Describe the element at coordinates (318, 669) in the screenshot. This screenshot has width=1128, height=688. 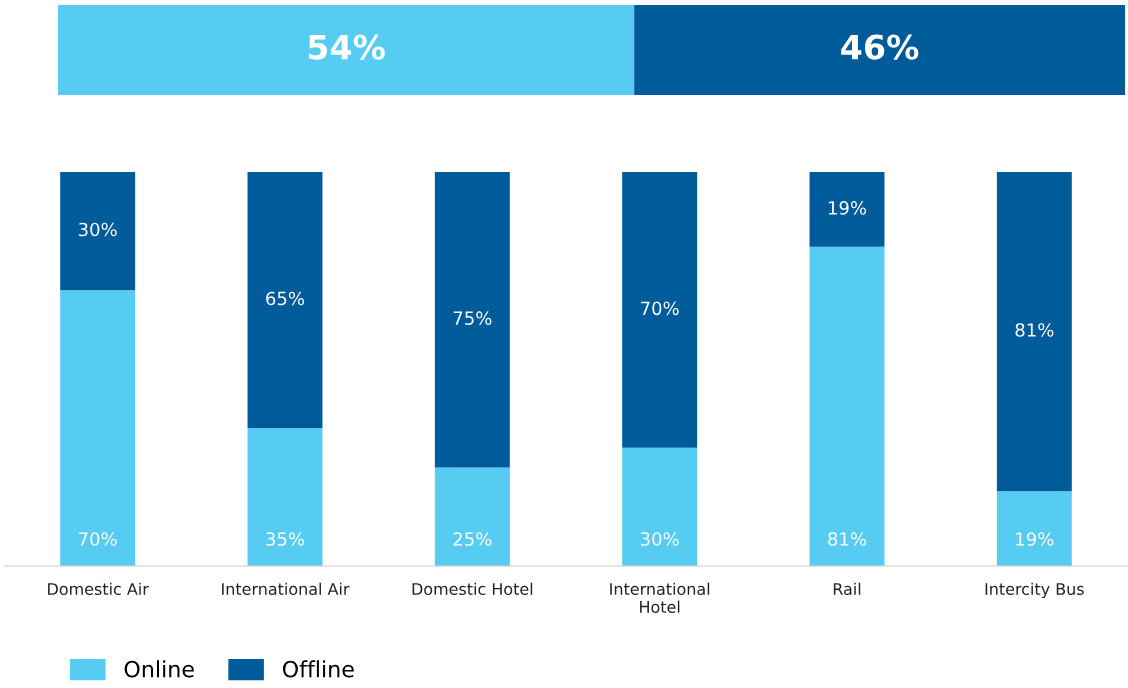
I see `legend-label: Offline` at that location.